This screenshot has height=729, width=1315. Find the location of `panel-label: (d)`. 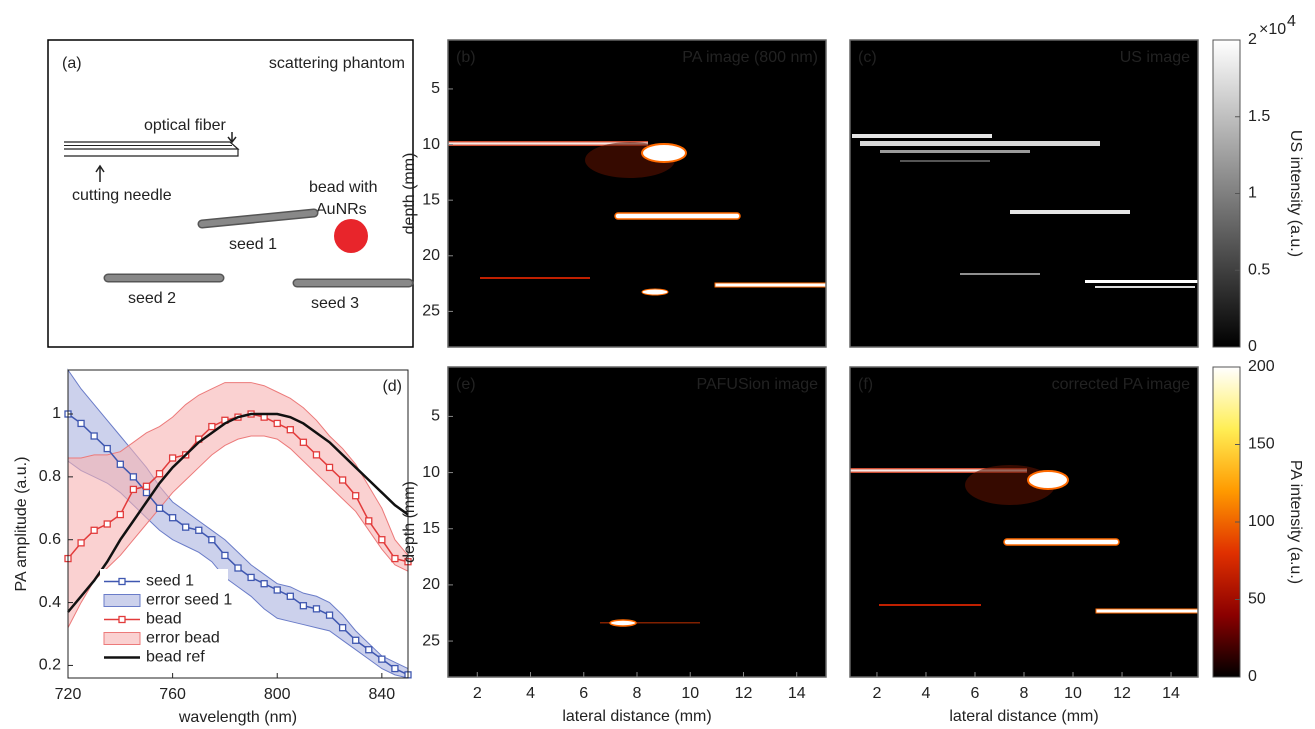

panel-label: (d) is located at coordinates (392, 386).